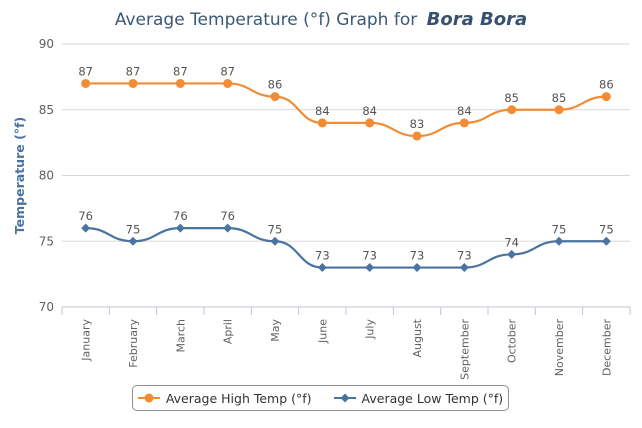 Image resolution: width=642 pixels, height=428 pixels. Describe the element at coordinates (86, 340) in the screenshot. I see `x-tick-label: January` at that location.